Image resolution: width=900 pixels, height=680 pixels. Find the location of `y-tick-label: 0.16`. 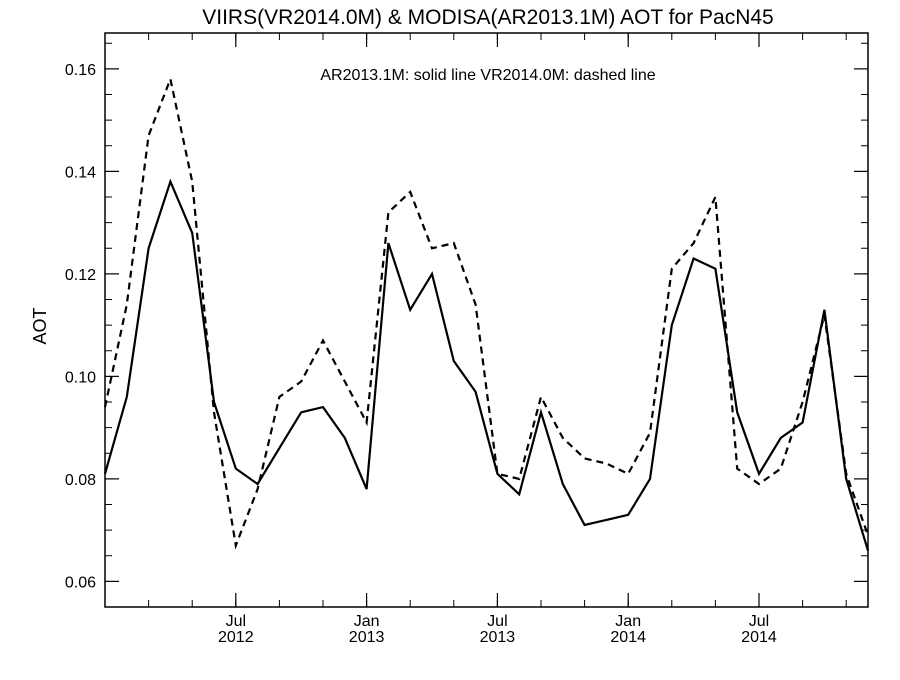

y-tick-label: 0.16 is located at coordinates (80, 70).